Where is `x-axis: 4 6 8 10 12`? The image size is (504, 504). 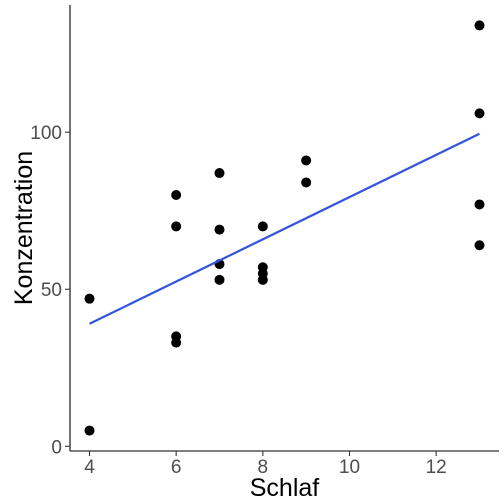 x-axis: 4 6 8 10 12 is located at coordinates (284, 464).